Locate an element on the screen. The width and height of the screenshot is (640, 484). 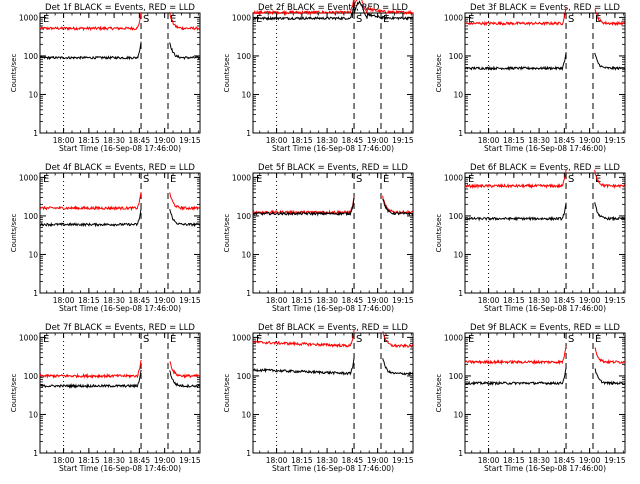
panel-title: Det 2f BLACK = Events, RED = LLD is located at coordinates (333, 8).